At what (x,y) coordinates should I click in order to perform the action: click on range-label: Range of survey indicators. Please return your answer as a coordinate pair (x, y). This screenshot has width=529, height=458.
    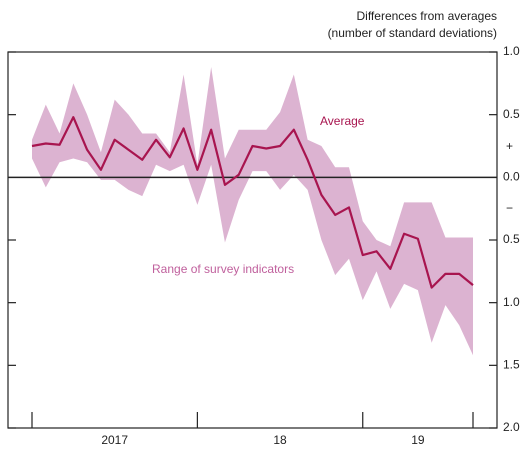
    Looking at the image, I should click on (223, 269).